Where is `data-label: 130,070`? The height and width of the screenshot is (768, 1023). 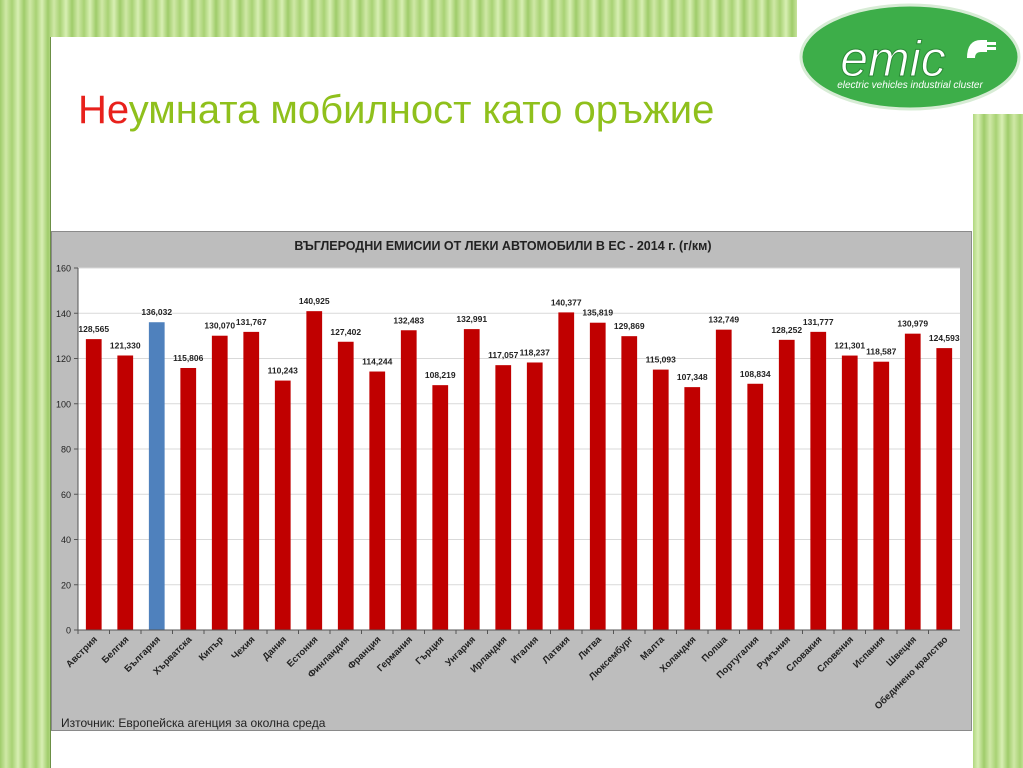 data-label: 130,070 is located at coordinates (219, 326).